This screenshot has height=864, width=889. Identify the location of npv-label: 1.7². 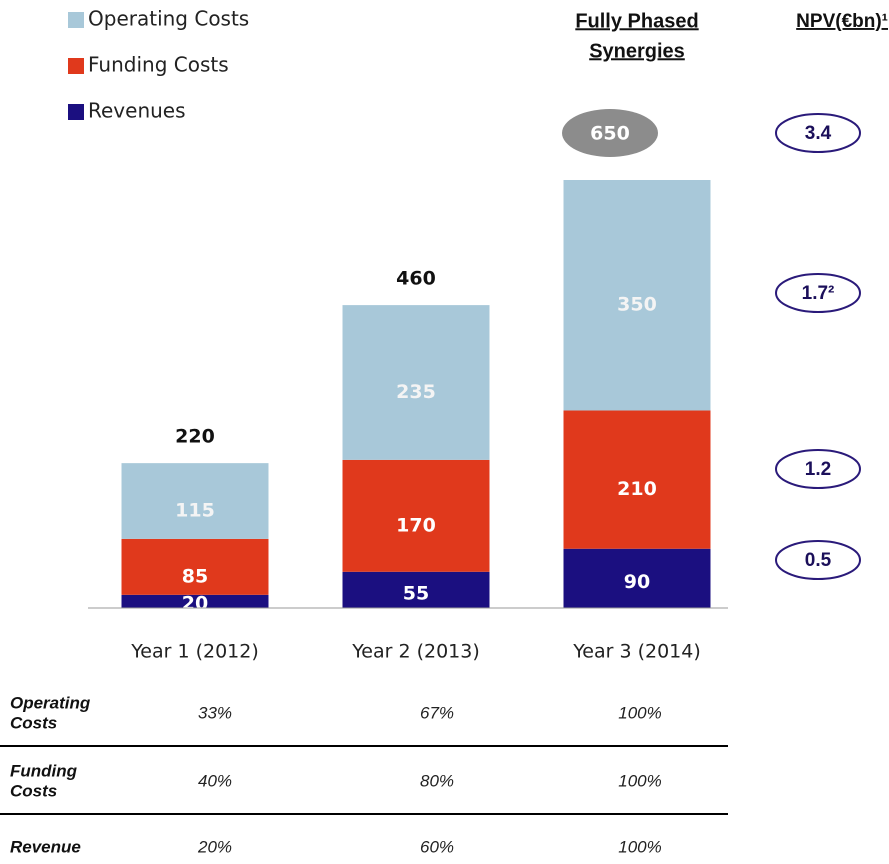
(818, 293).